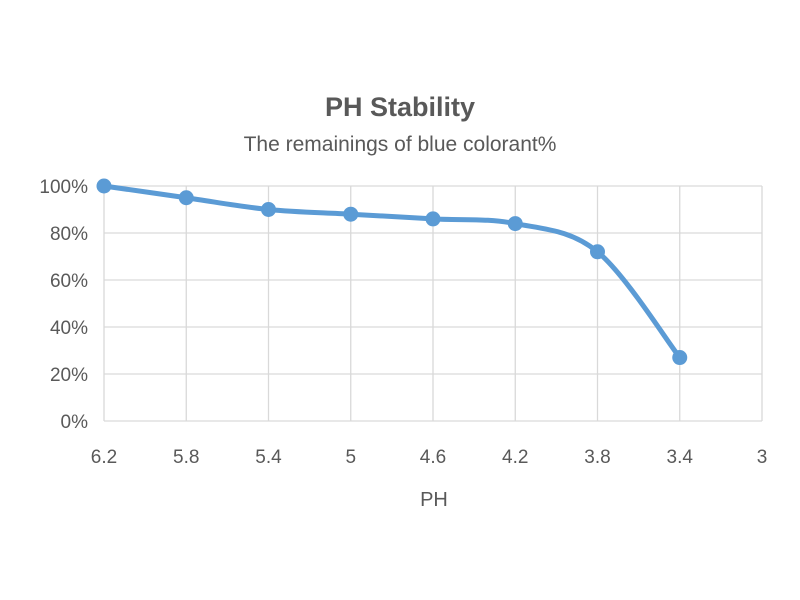  Describe the element at coordinates (69, 375) in the screenshot. I see `y-tick-label: 20%` at that location.